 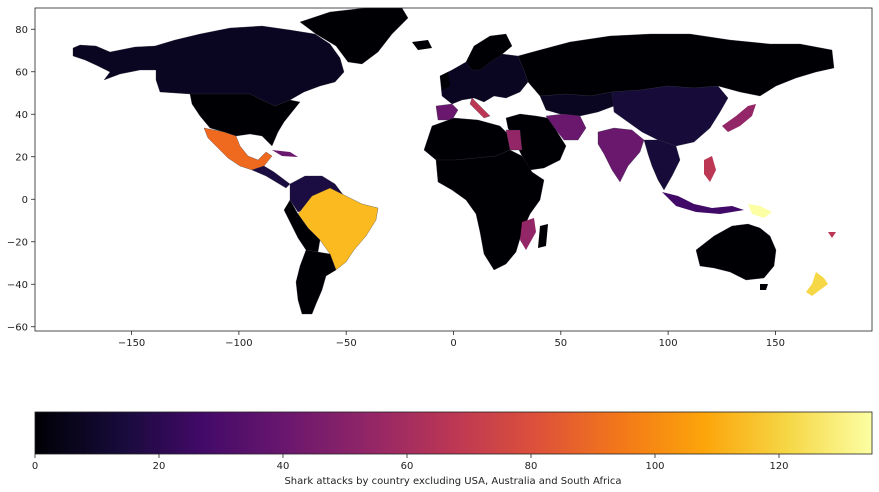 What do you see at coordinates (662, 165) in the screenshot?
I see `southeast-asia` at bounding box center [662, 165].